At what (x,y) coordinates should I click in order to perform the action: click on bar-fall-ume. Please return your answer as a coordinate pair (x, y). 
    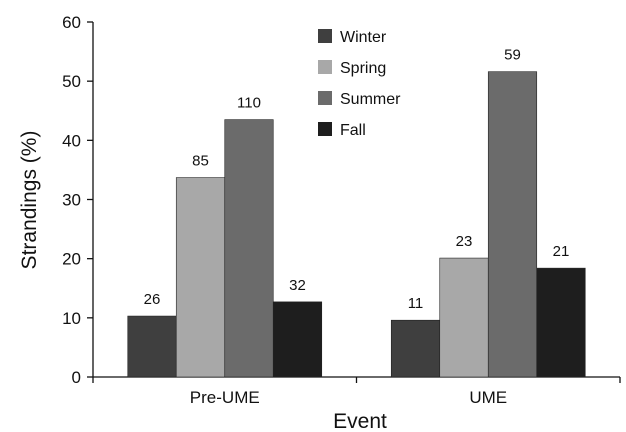
    Looking at the image, I should click on (561, 322).